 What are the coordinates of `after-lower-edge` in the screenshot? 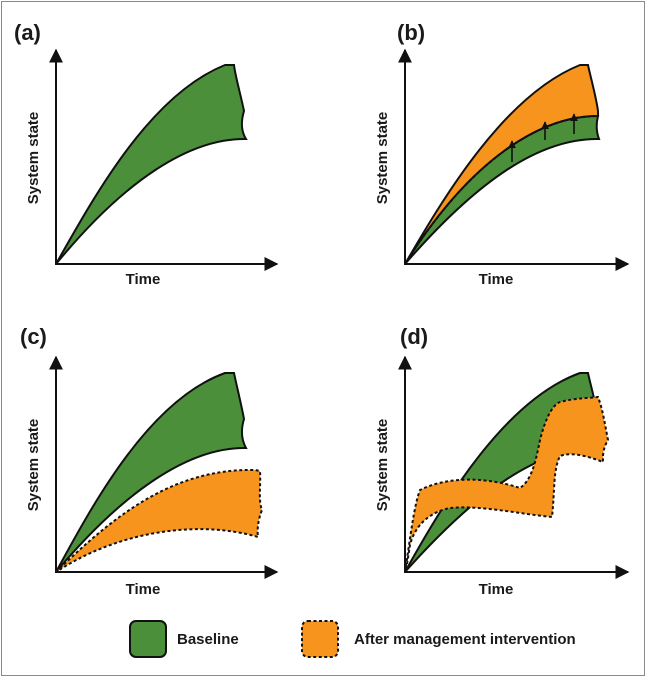 It's located at (501, 190).